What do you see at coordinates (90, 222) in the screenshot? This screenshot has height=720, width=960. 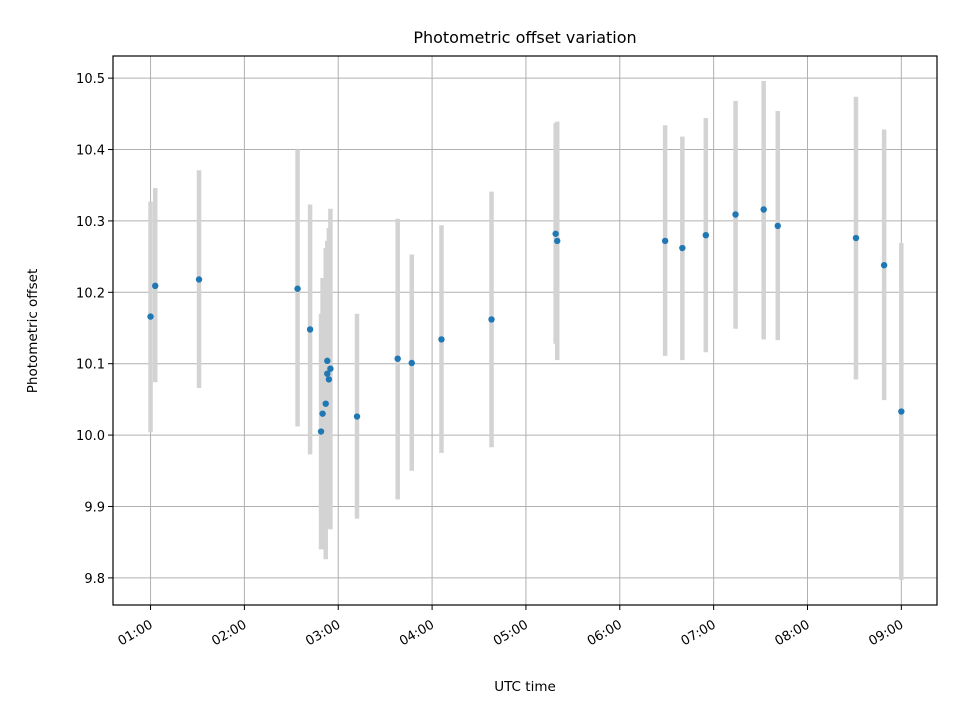 I see `y-tick-label: 10.3` at bounding box center [90, 222].